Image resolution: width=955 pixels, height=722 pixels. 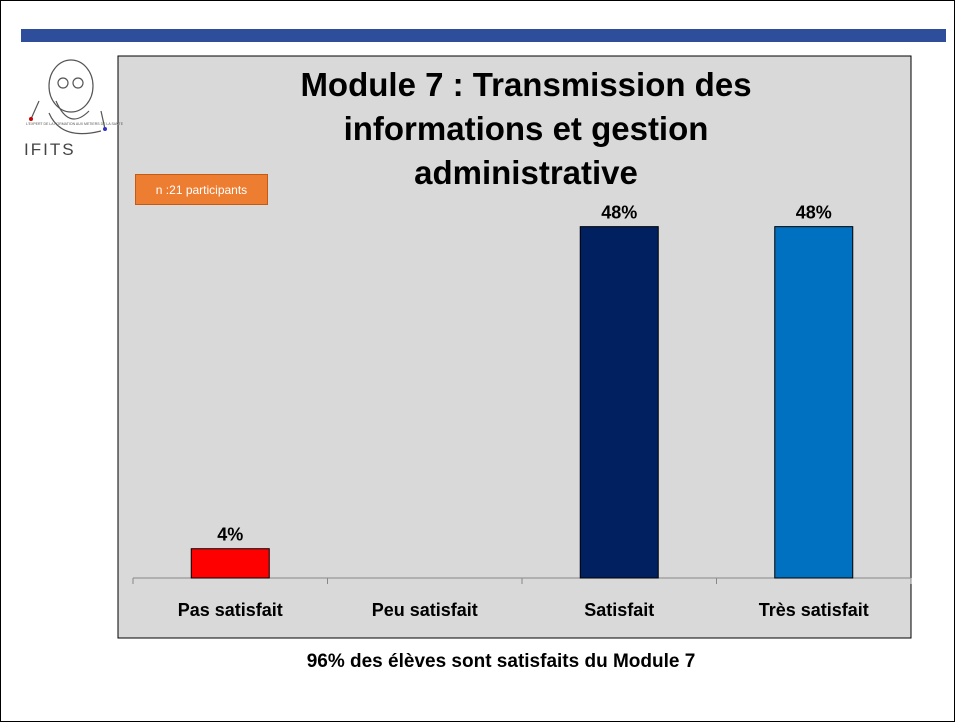 I want to click on x-tick-label: Satisfait, so click(x=619, y=610).